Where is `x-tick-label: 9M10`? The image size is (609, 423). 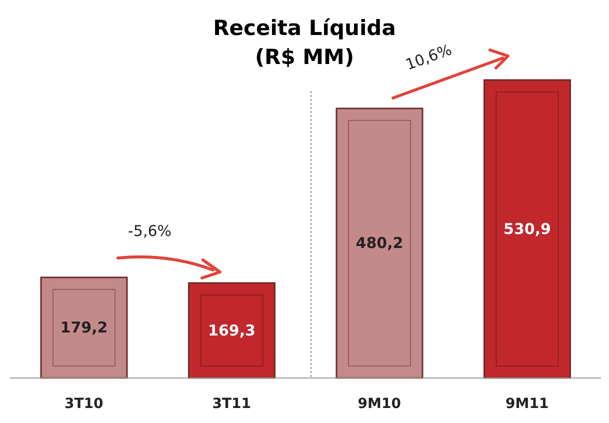 x-tick-label: 9M10 is located at coordinates (380, 404).